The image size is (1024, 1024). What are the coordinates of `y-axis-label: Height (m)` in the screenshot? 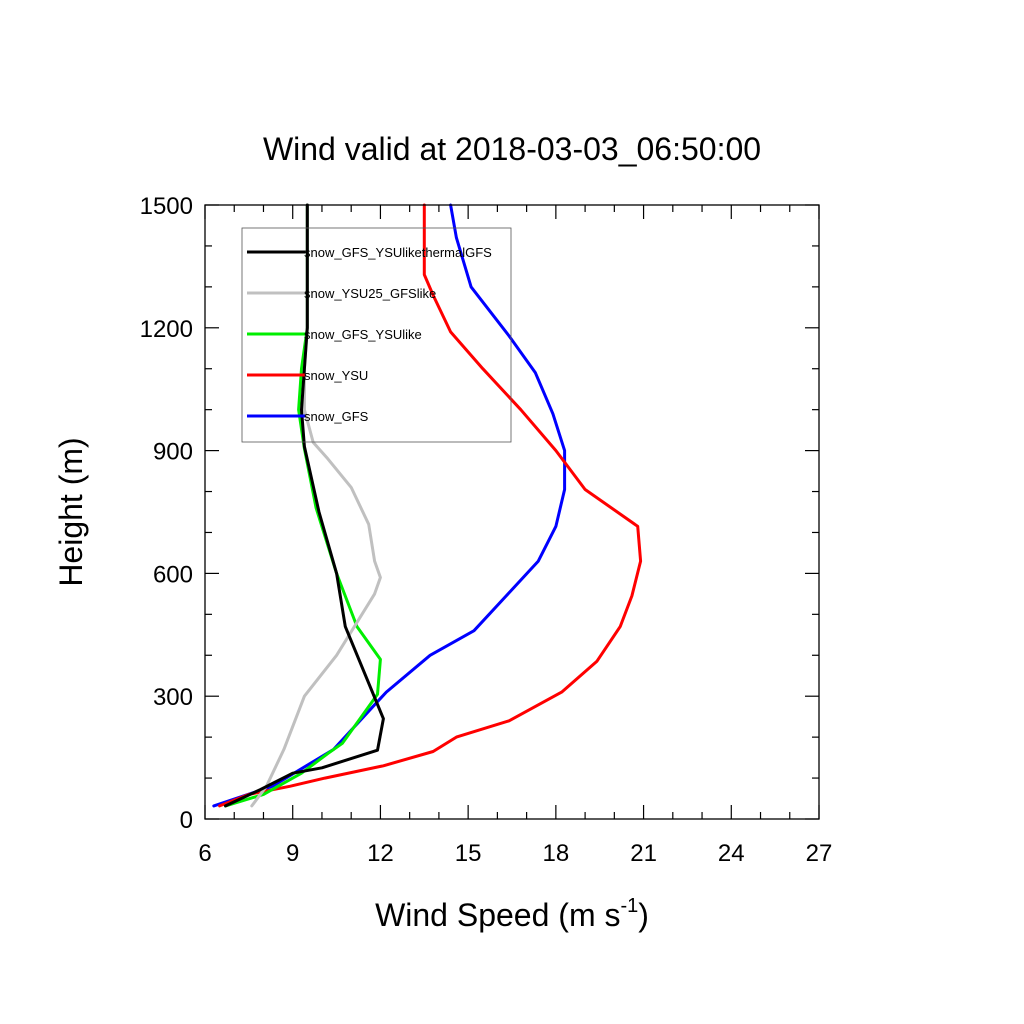 It's located at (71, 511).